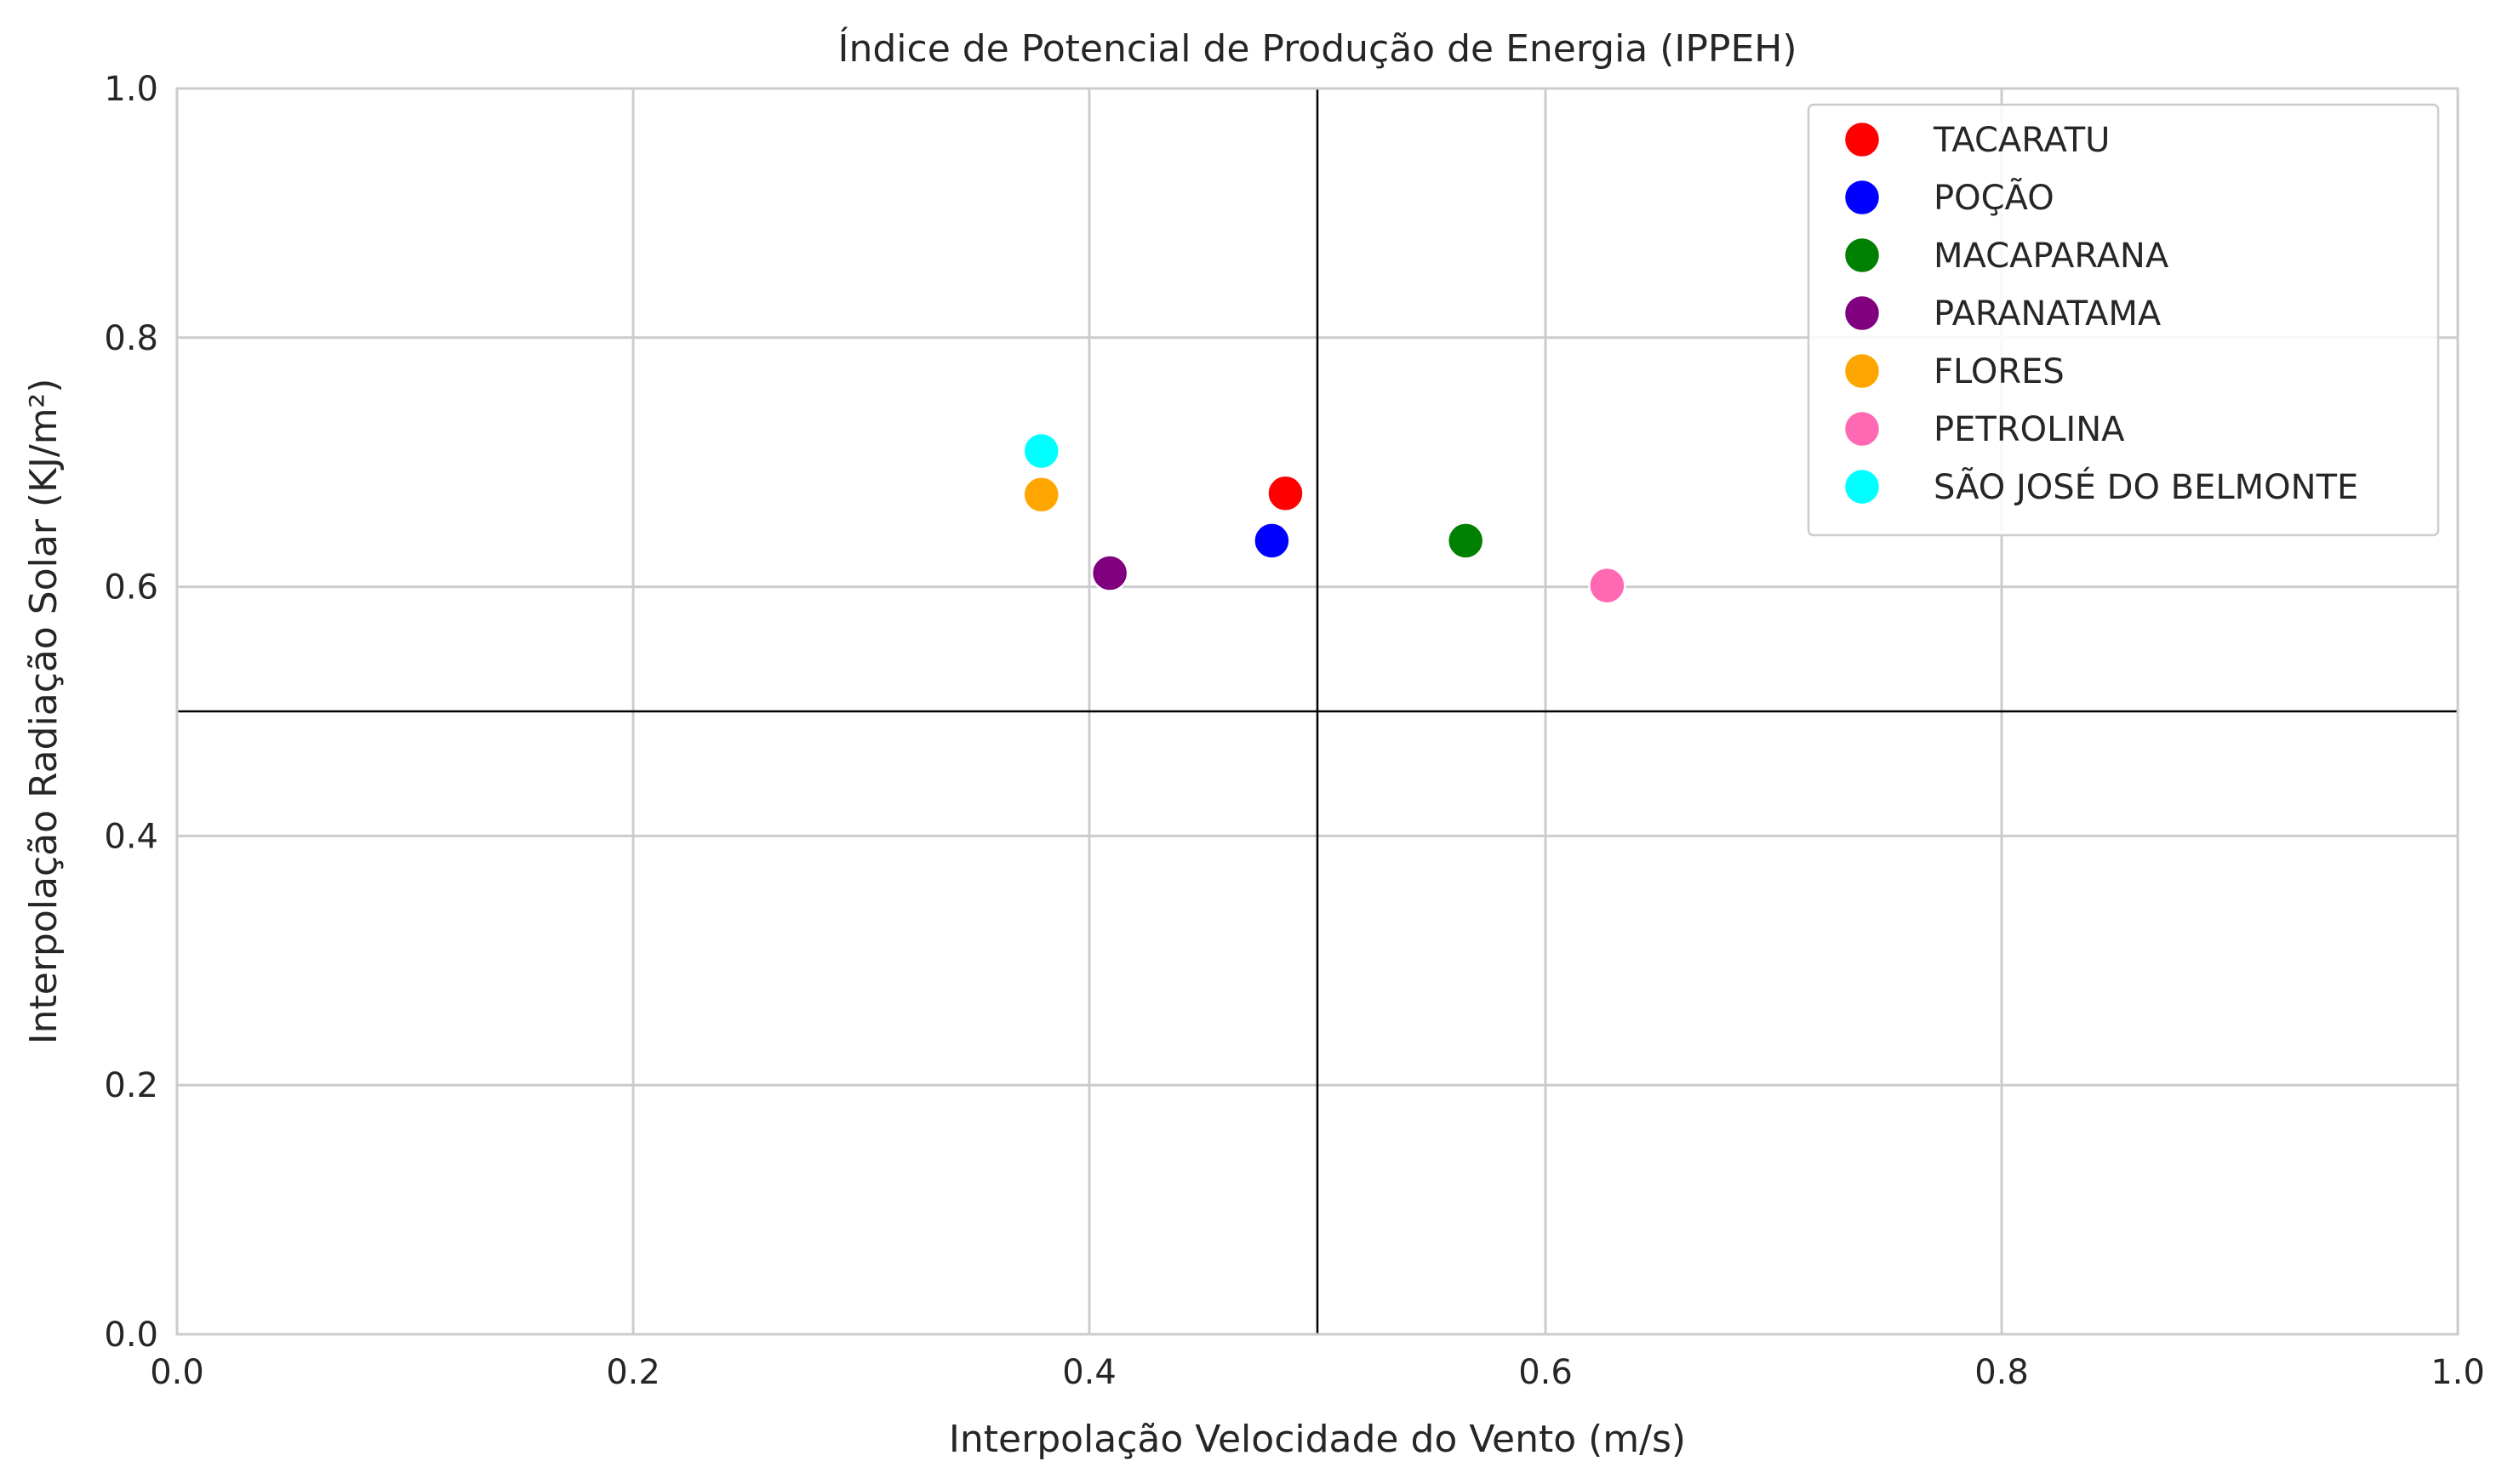  I want to click on legend-label: PETROLINA, so click(2029, 429).